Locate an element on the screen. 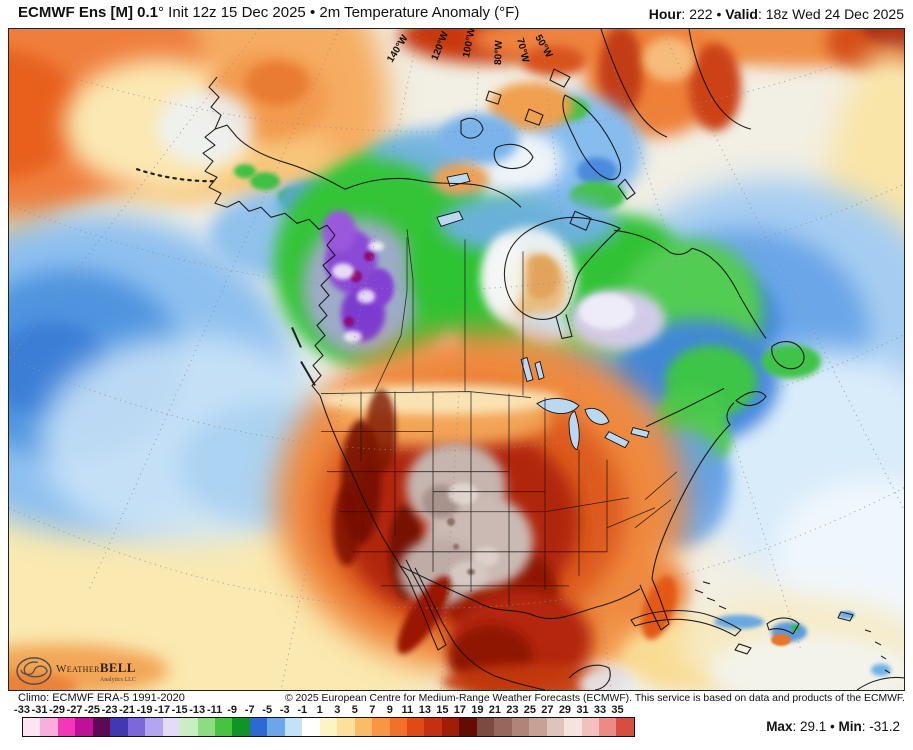 The width and height of the screenshot is (913, 750). logo-weather-text: Weather is located at coordinates (78, 668).